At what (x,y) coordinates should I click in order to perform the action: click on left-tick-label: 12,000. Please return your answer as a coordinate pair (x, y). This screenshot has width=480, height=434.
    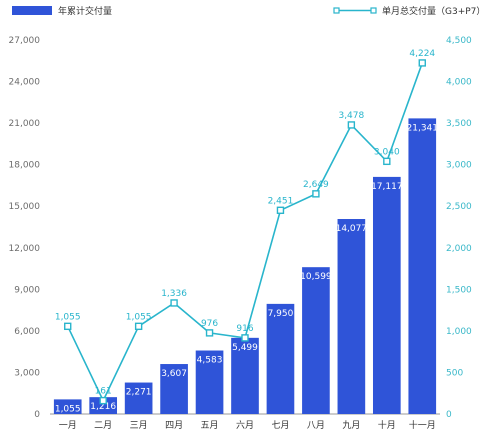
    Looking at the image, I should click on (25, 249).